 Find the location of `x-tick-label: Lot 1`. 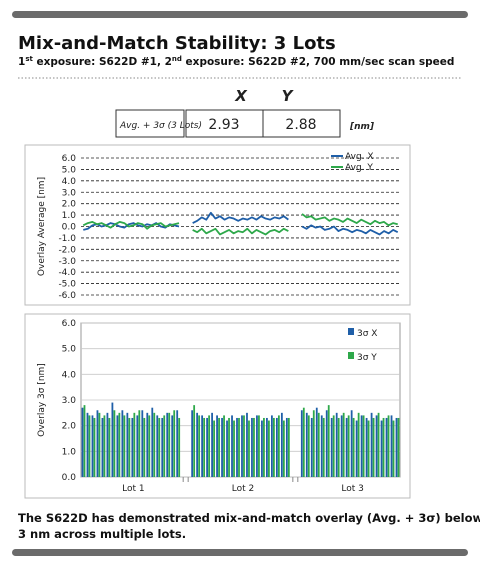

x-tick-label: Lot 1 is located at coordinates (133, 489).